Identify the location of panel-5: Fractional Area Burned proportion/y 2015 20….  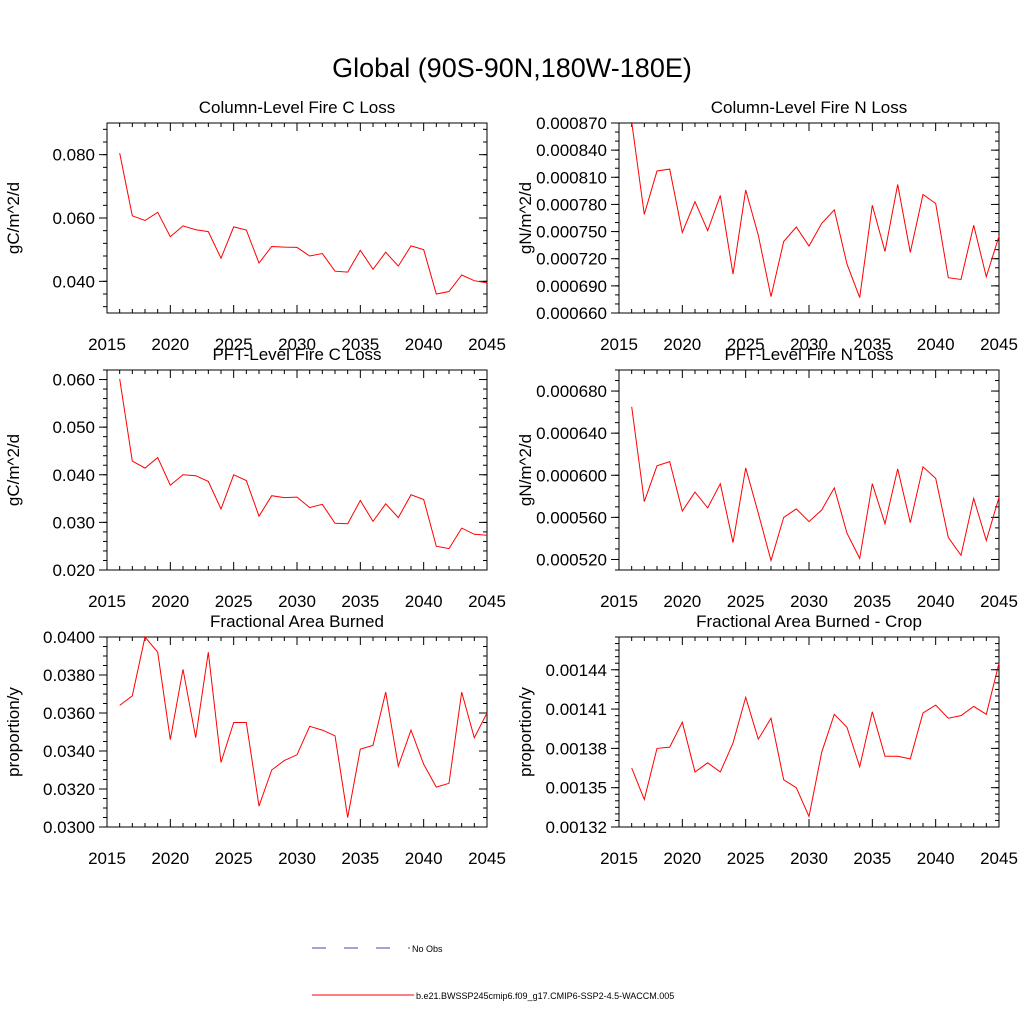
(255, 740).